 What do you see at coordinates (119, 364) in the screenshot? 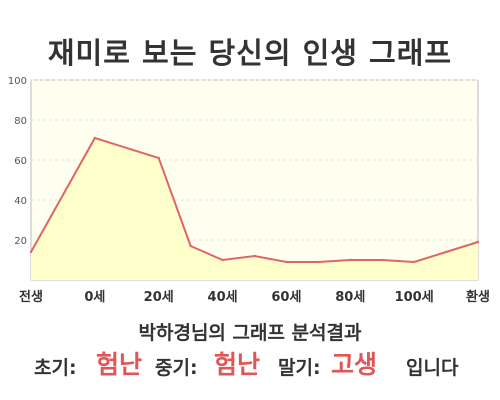
I see `early-stage-value: 험난` at bounding box center [119, 364].